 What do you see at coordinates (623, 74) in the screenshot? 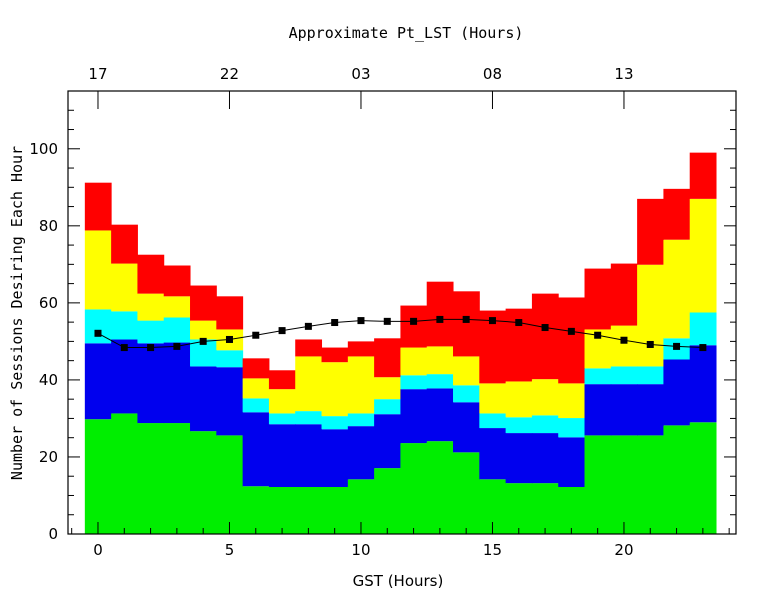
I see `top-tick-label: 13` at bounding box center [623, 74].